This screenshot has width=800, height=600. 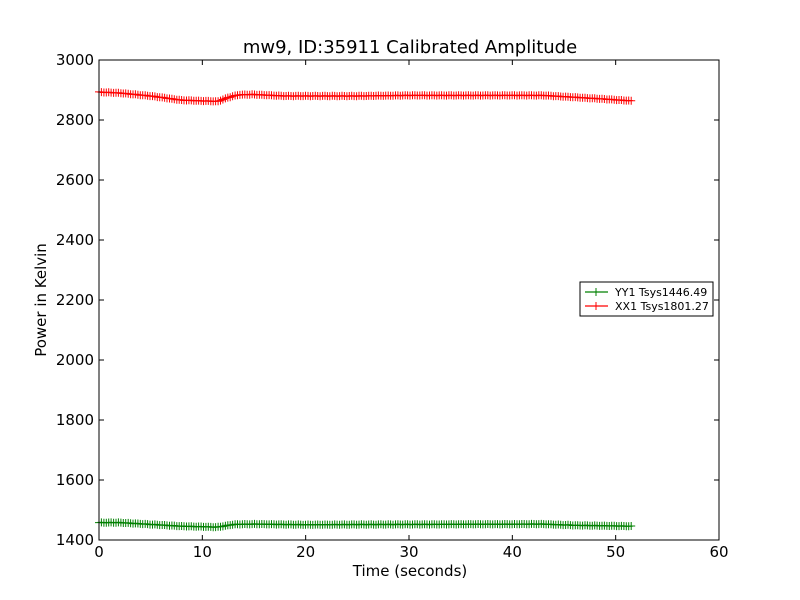 I want to click on y-tick-label: 1400, so click(x=75, y=540).